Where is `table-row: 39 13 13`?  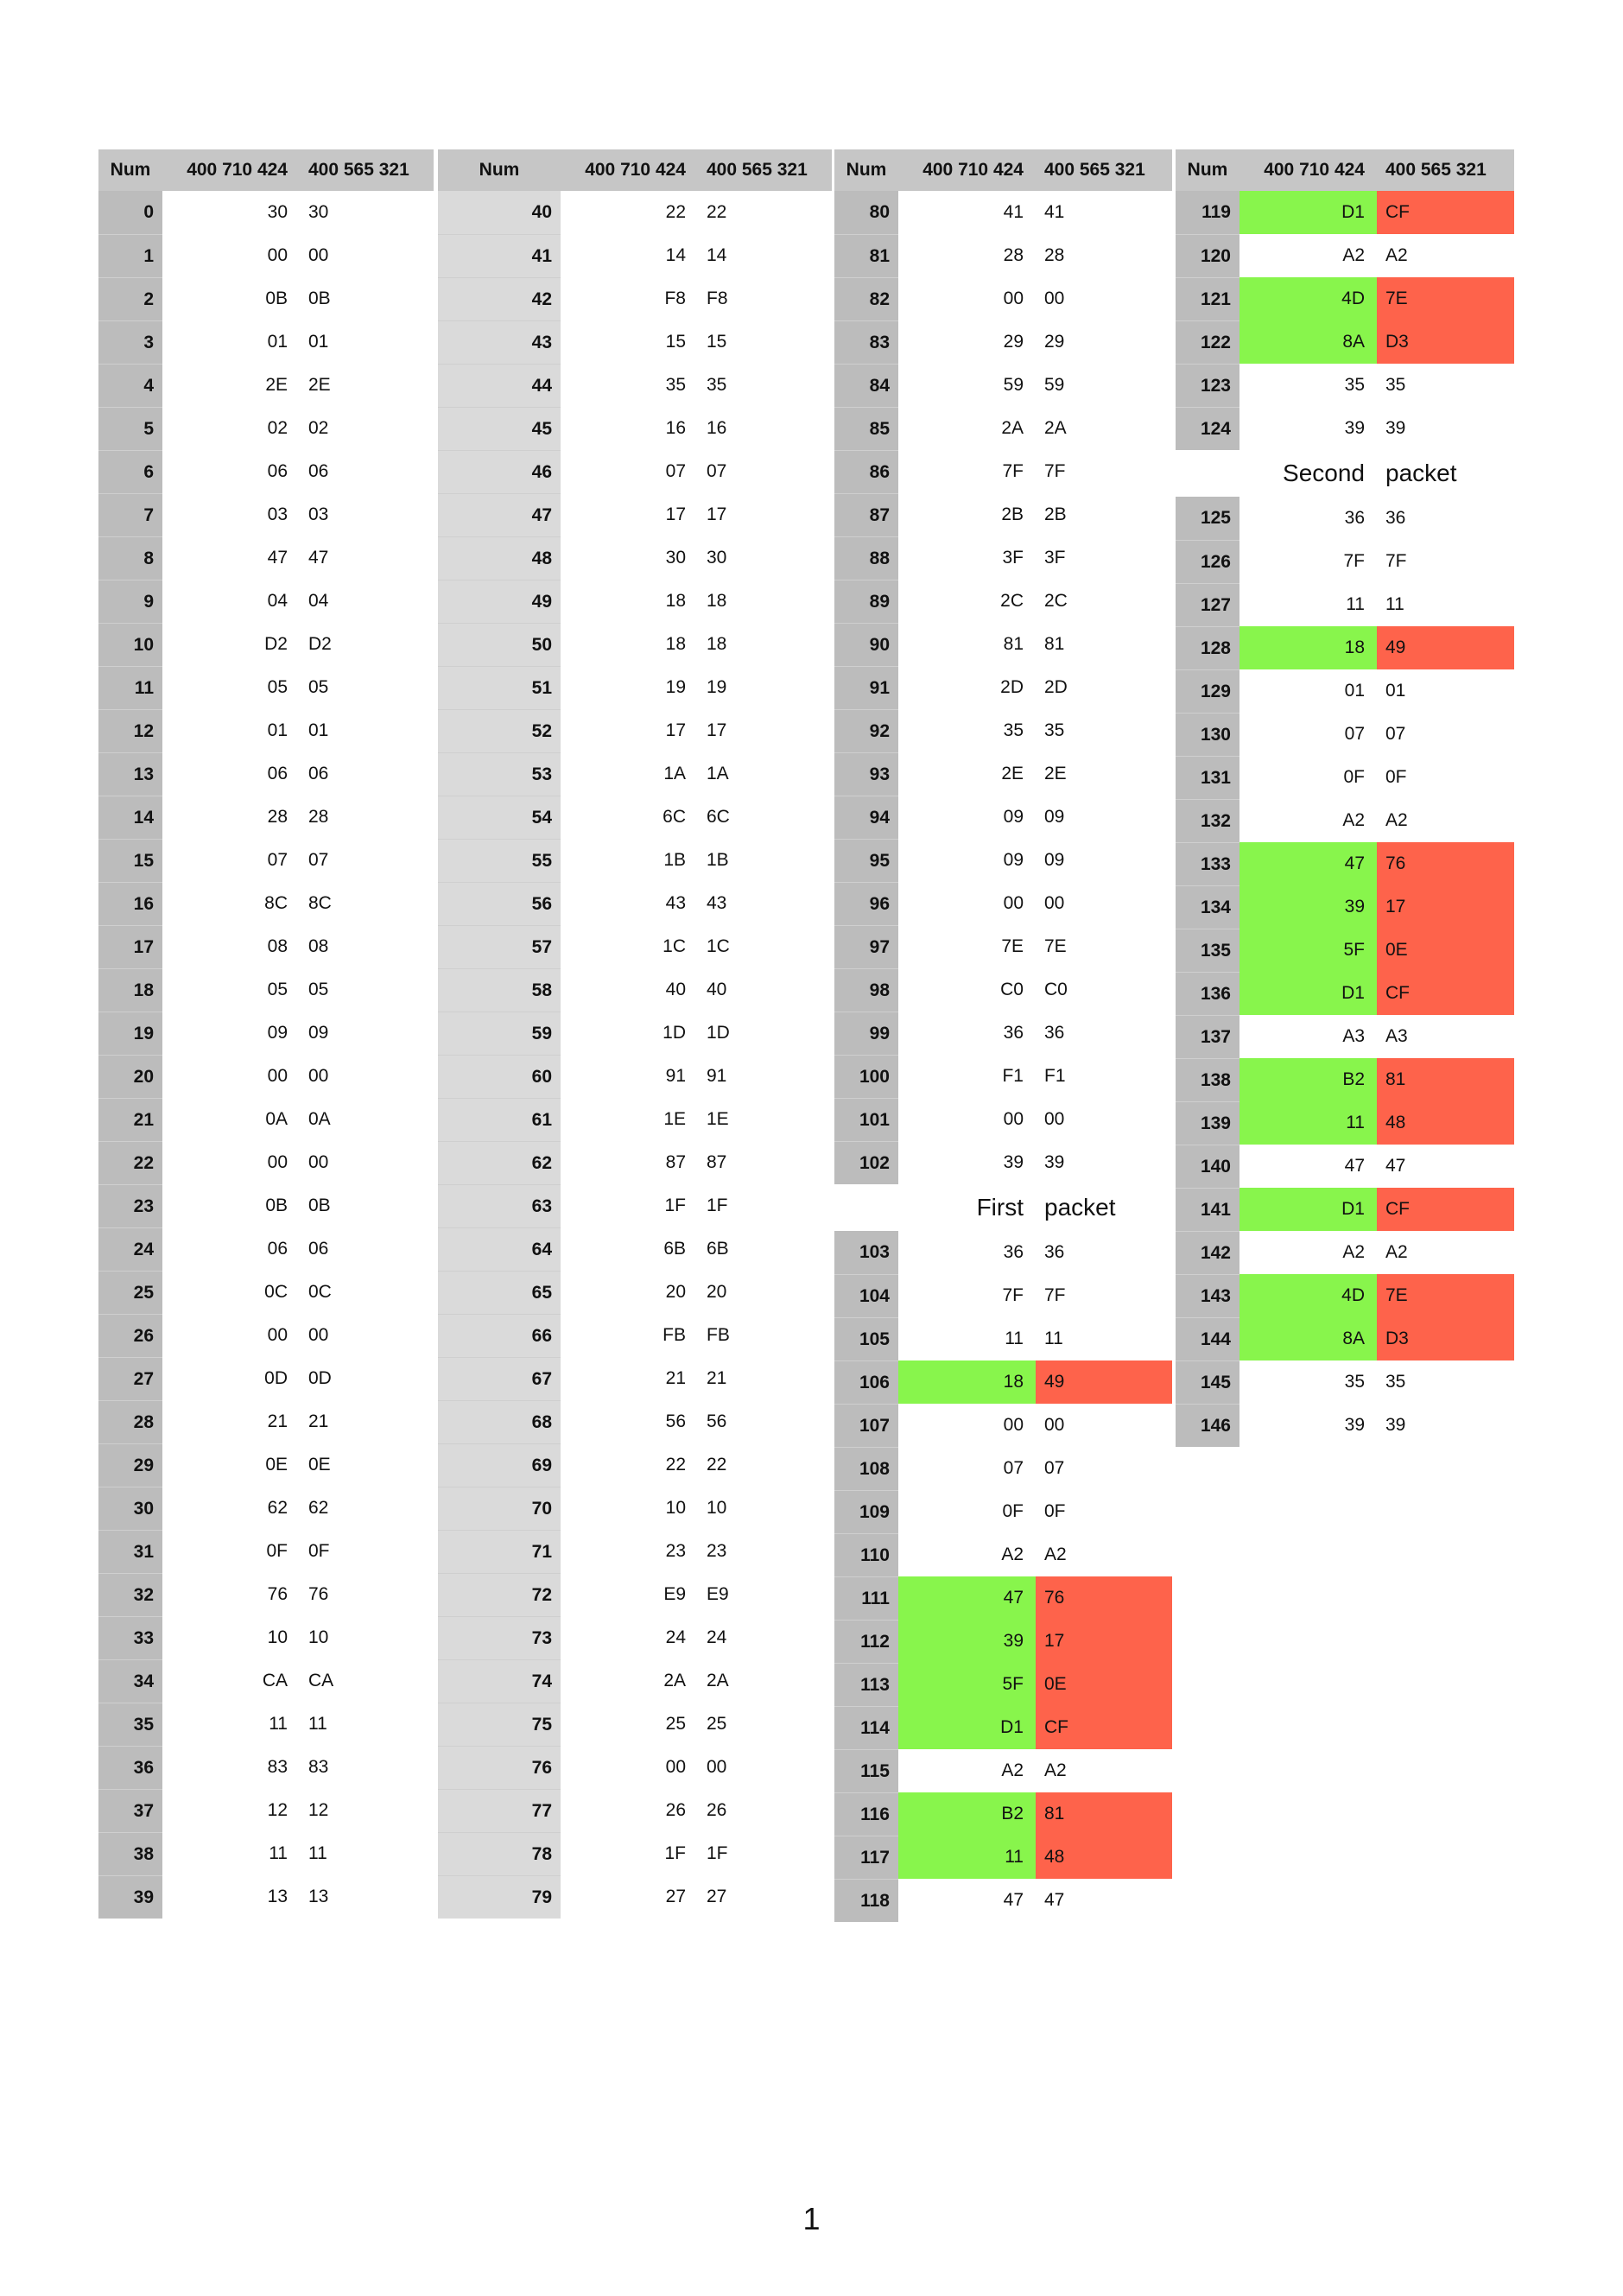
table-row: 39 13 13 is located at coordinates (266, 1897).